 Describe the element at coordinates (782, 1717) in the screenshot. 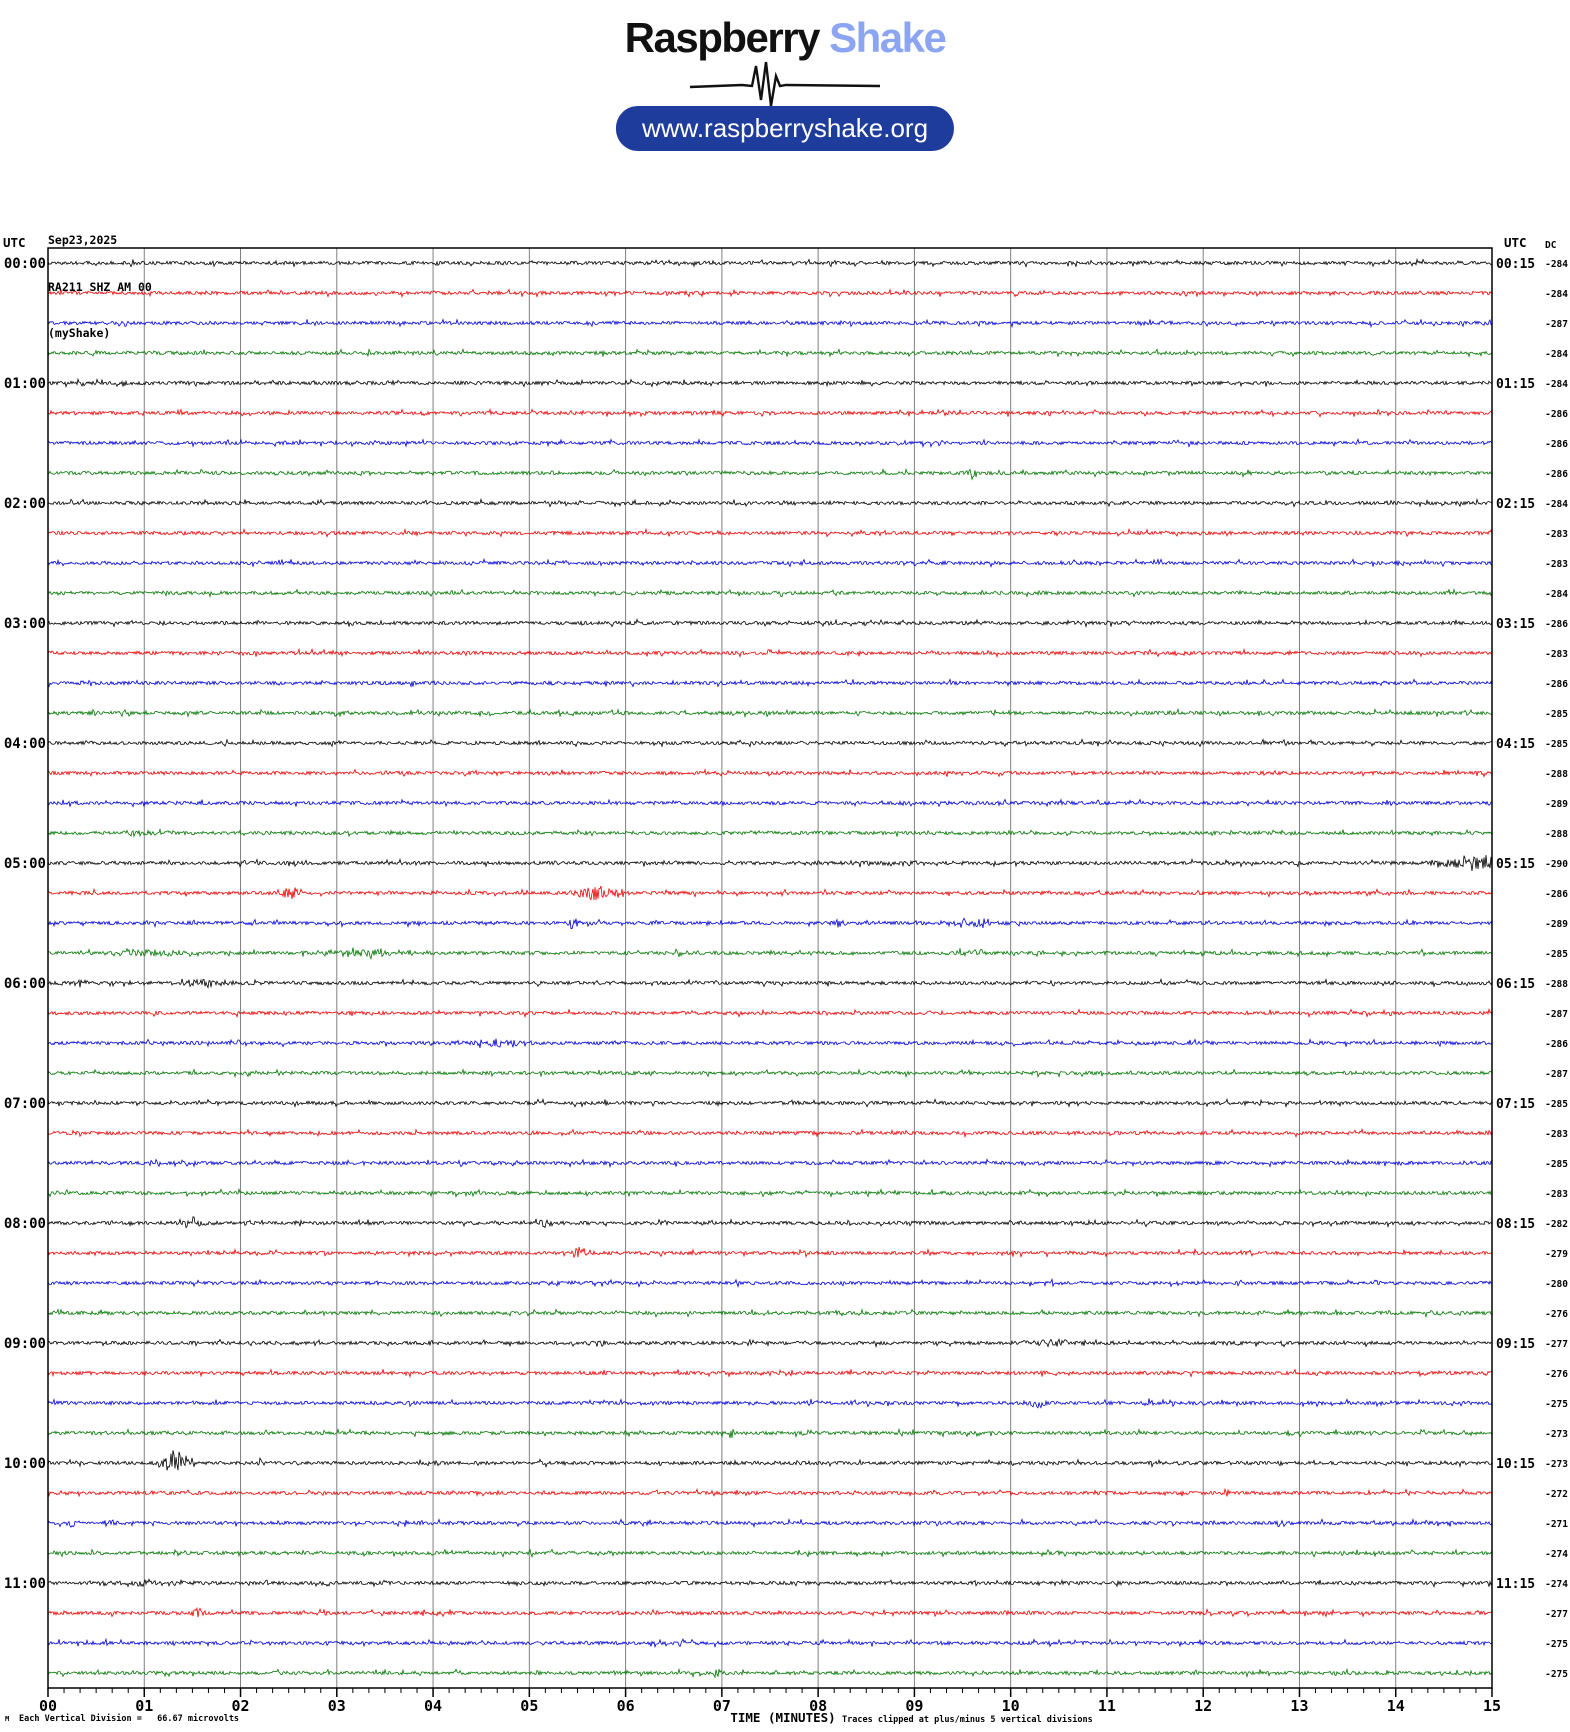

I see `footer-time-axis-label: TIME (MINUTES)` at that location.